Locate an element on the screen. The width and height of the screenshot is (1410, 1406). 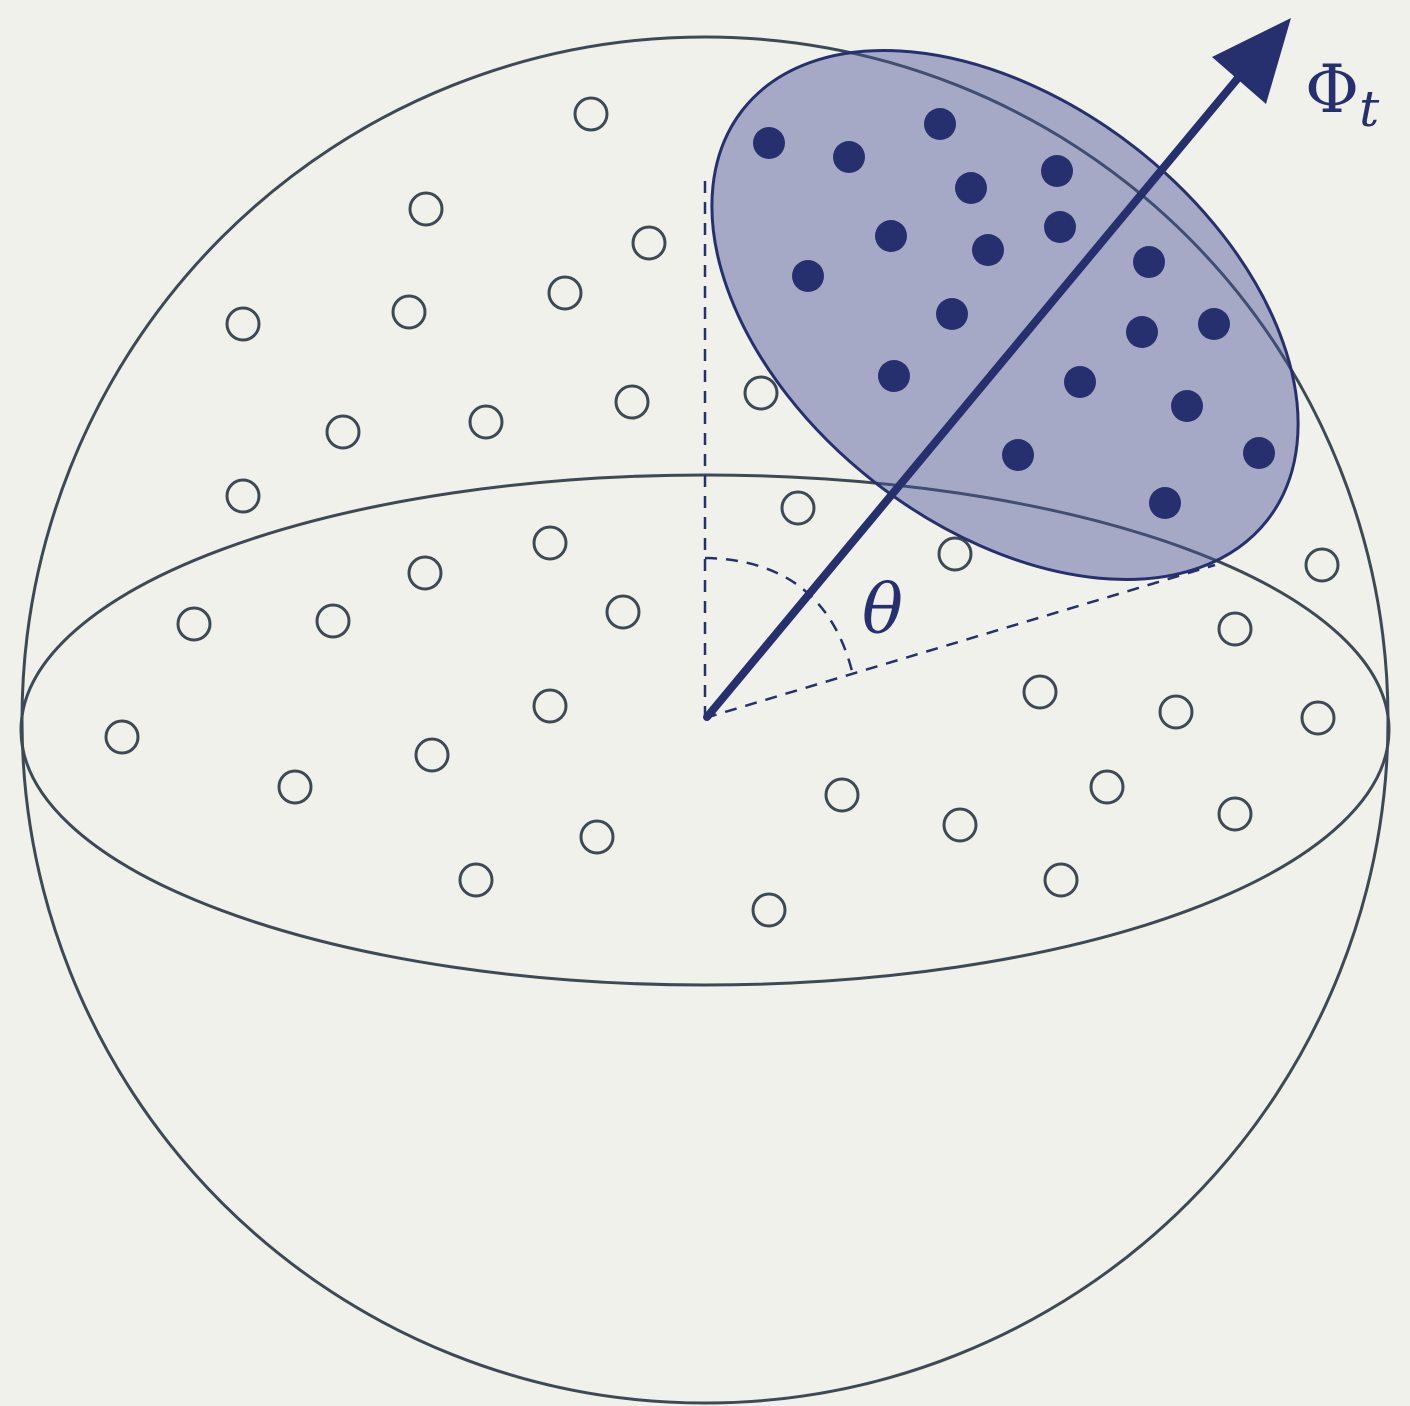
axis-arrowhead is located at coordinates (1251, 61).